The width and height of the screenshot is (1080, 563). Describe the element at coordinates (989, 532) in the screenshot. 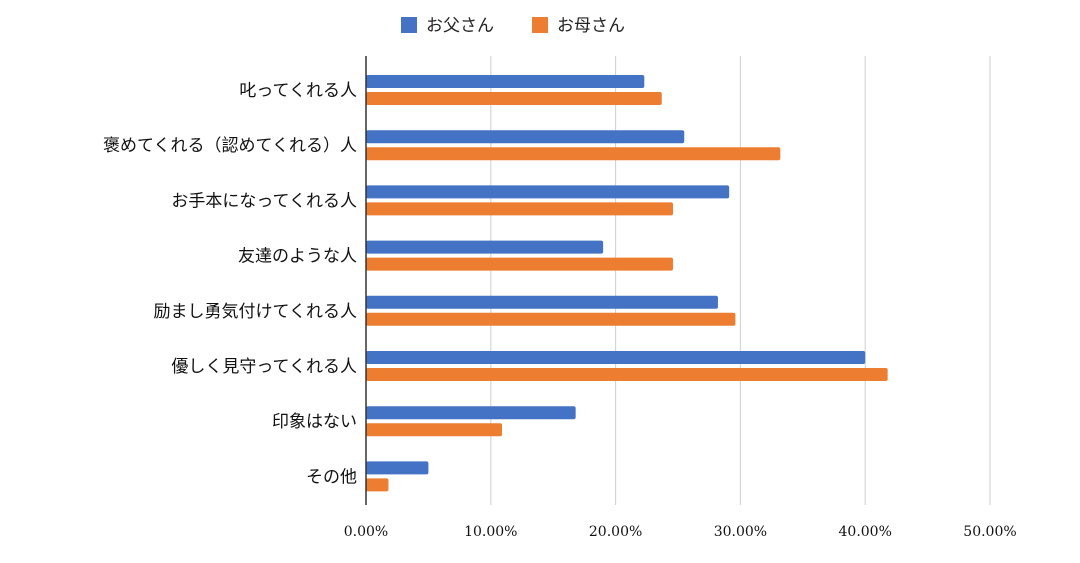

I see `x-tick-label: 50.00%` at that location.